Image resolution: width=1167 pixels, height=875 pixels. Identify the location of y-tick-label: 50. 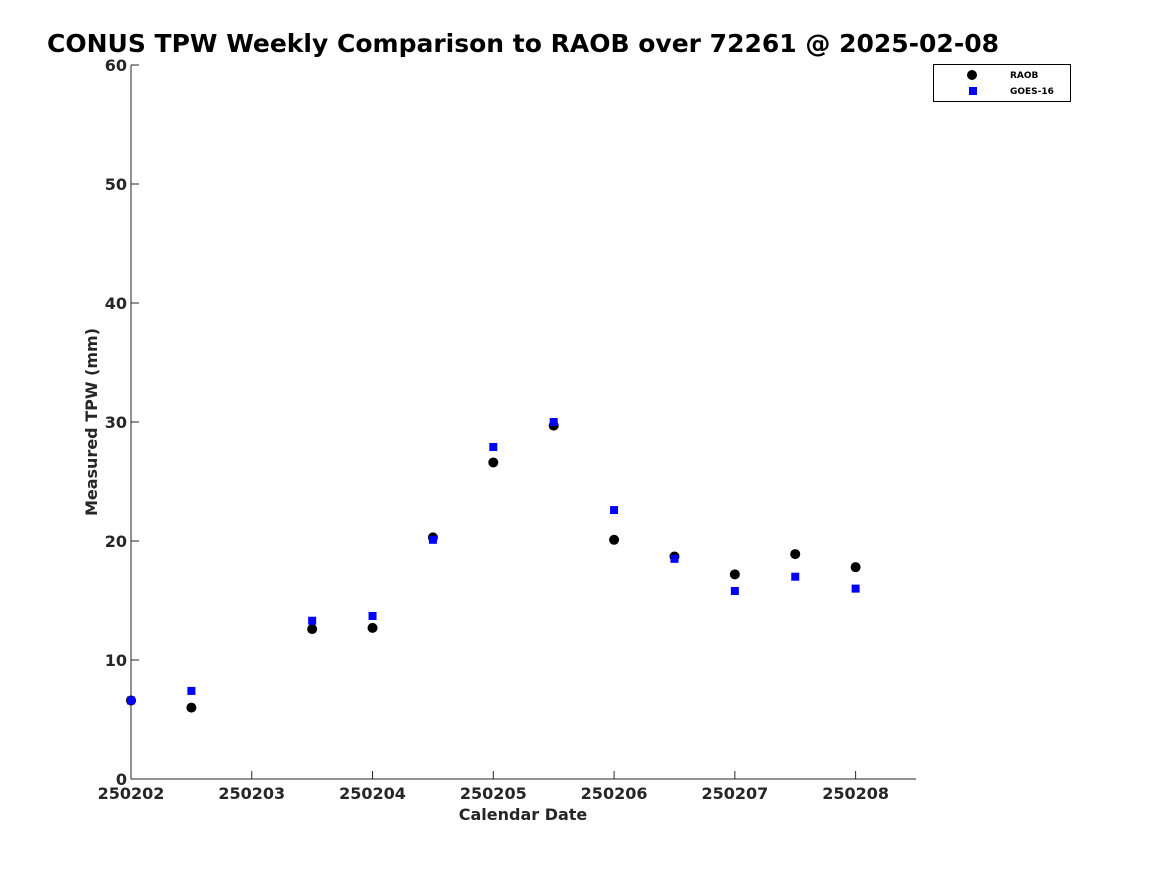
(116, 184).